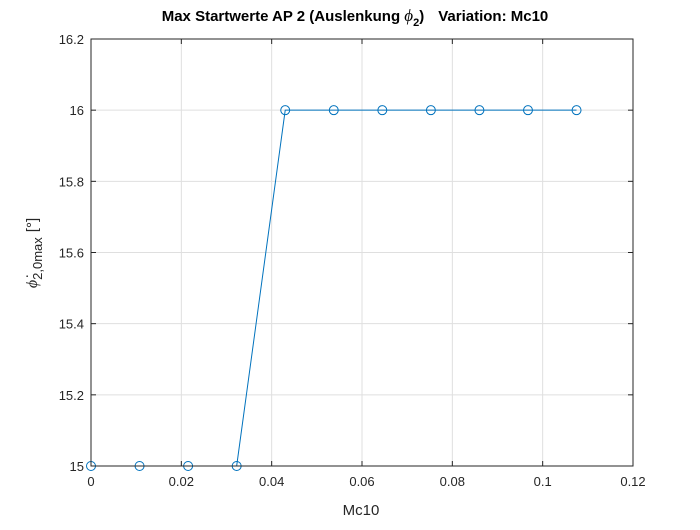 Image resolution: width=700 pixels, height=530 pixels. I want to click on x-axis-label: Mc10, so click(361, 510).